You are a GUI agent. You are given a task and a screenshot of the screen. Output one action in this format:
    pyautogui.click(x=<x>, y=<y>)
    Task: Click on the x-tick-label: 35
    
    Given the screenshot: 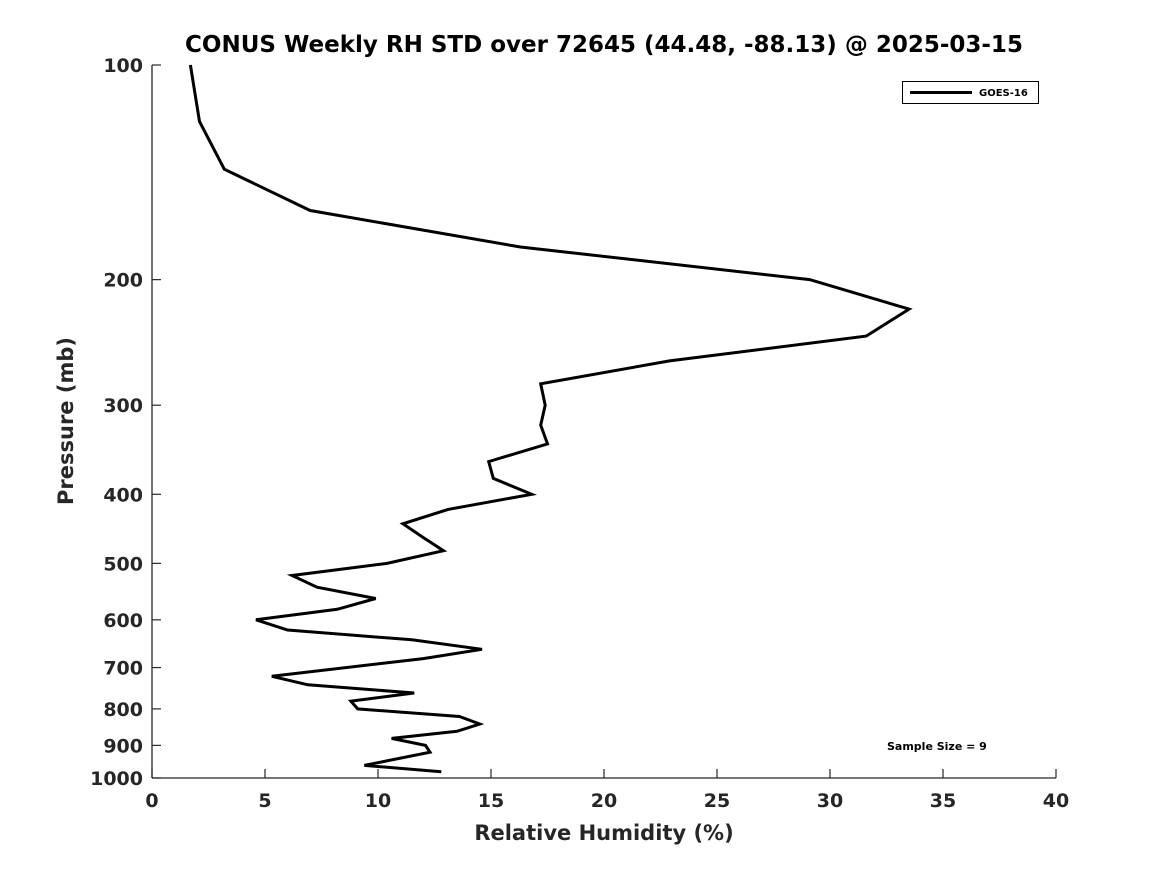 What is the action you would take?
    pyautogui.click(x=943, y=801)
    